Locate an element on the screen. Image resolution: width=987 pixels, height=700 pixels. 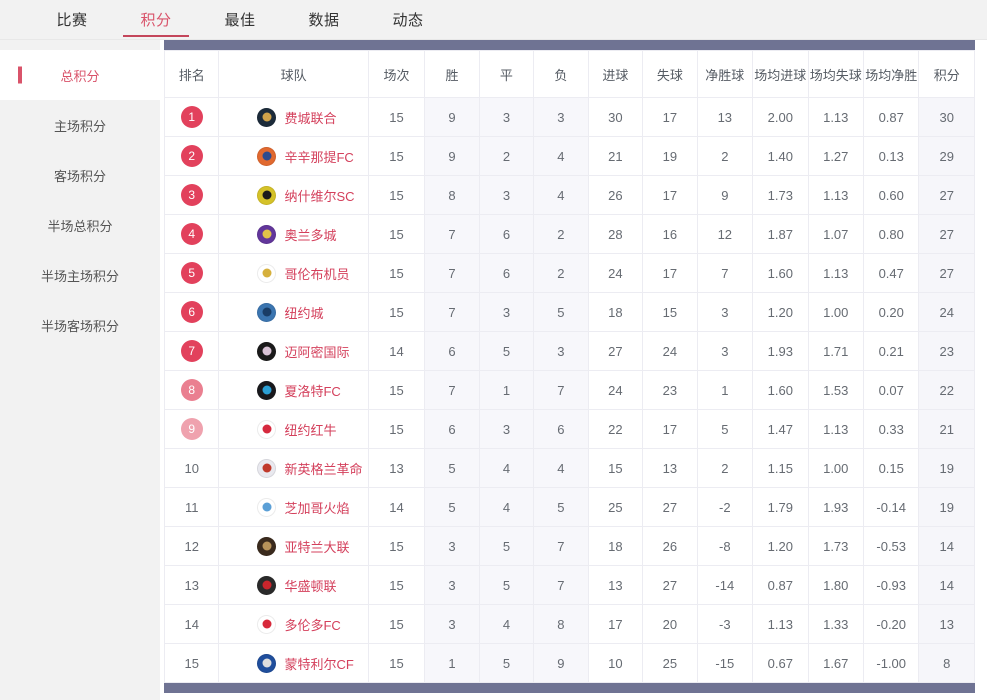
table-row: 14 多伦多FC 15 3 4 8 17 20 -3 1.13 1.33 -0.20 13 is located at coordinates (569, 624).